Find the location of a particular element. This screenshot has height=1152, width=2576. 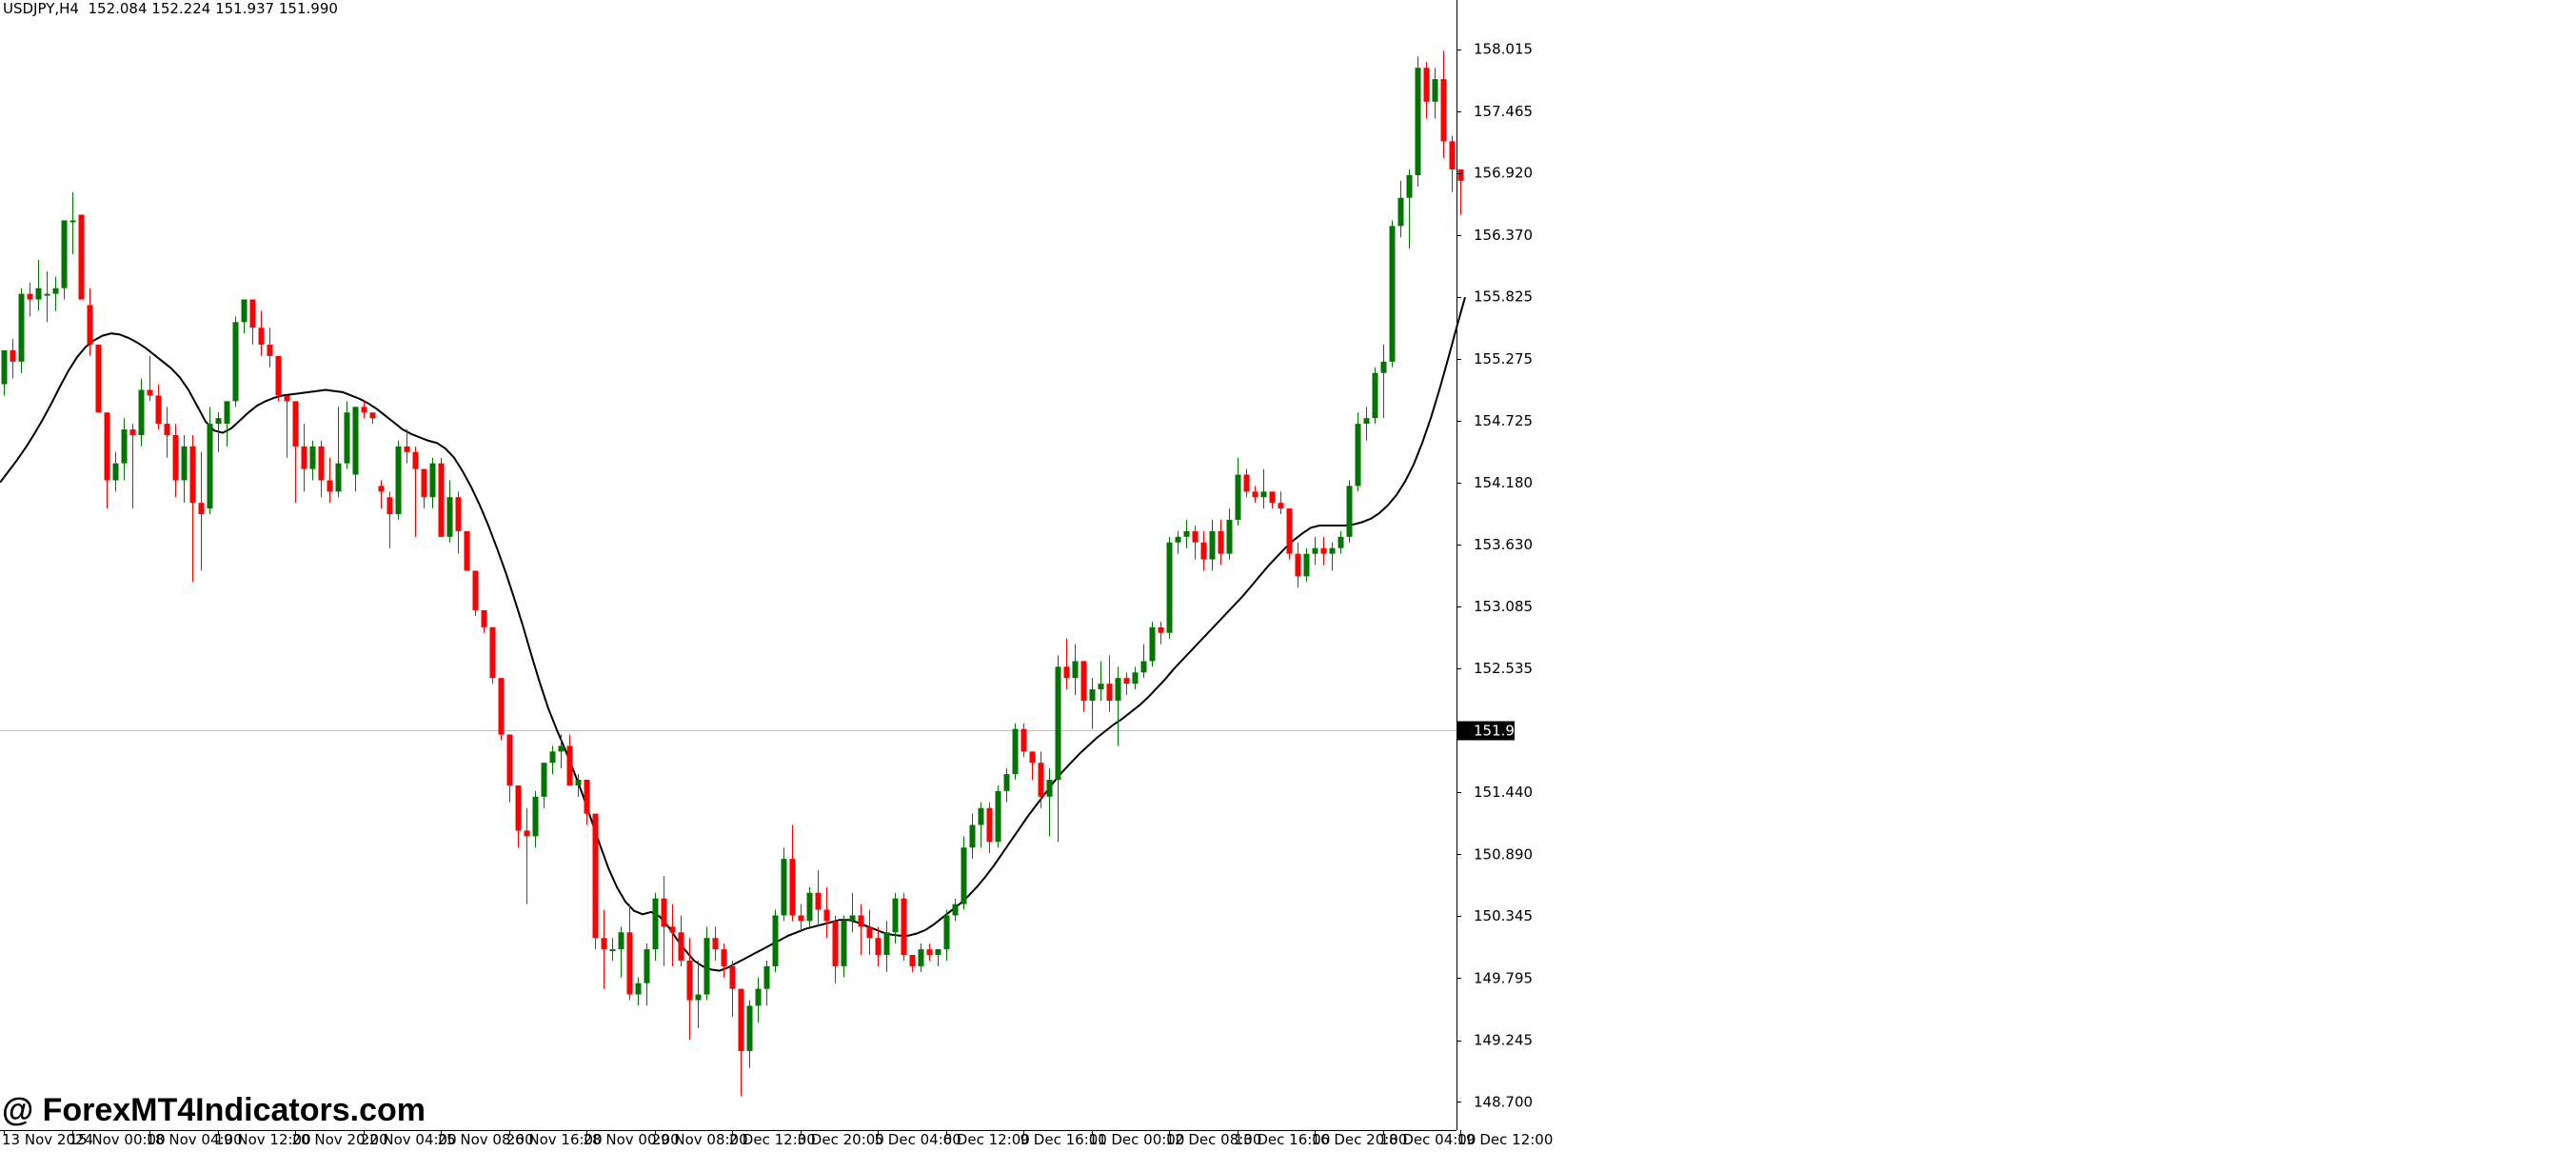

current-price-label-bg is located at coordinates (1486, 731).